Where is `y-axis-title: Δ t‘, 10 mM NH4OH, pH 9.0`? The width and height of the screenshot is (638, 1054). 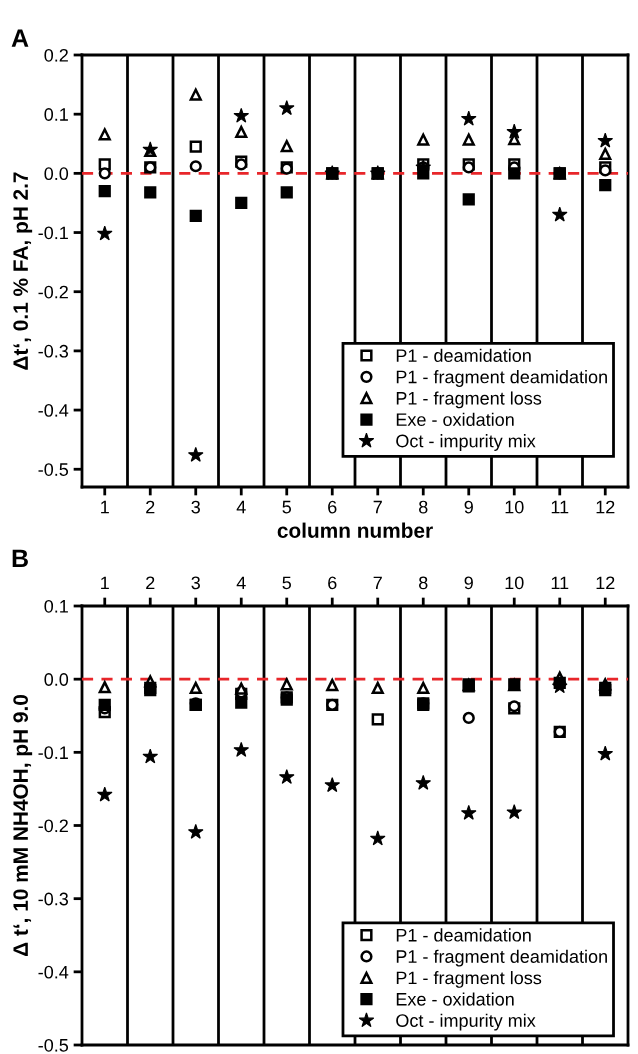
y-axis-title: Δ t‘, 10 mM NH4OH, pH 9.0 is located at coordinates (23, 825).